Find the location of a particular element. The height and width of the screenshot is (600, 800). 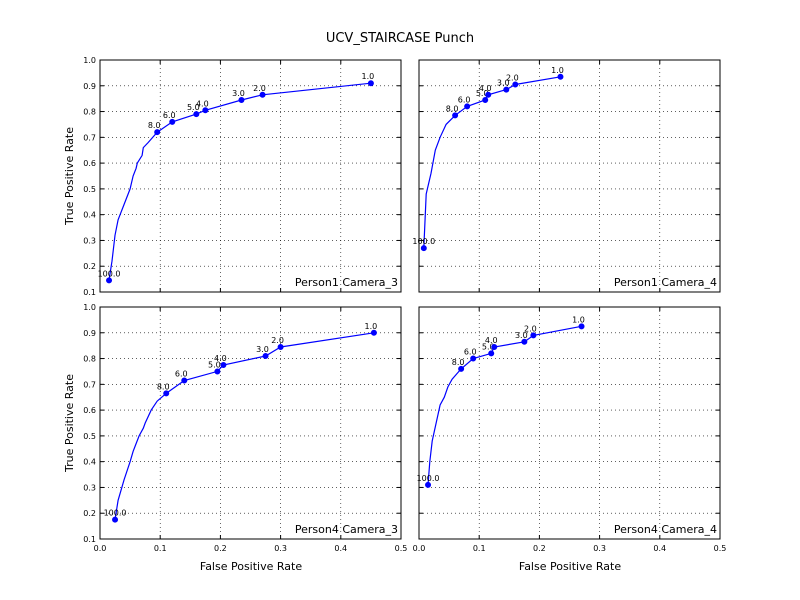

x-axis-label-left: False Positive Rate is located at coordinates (251, 566).